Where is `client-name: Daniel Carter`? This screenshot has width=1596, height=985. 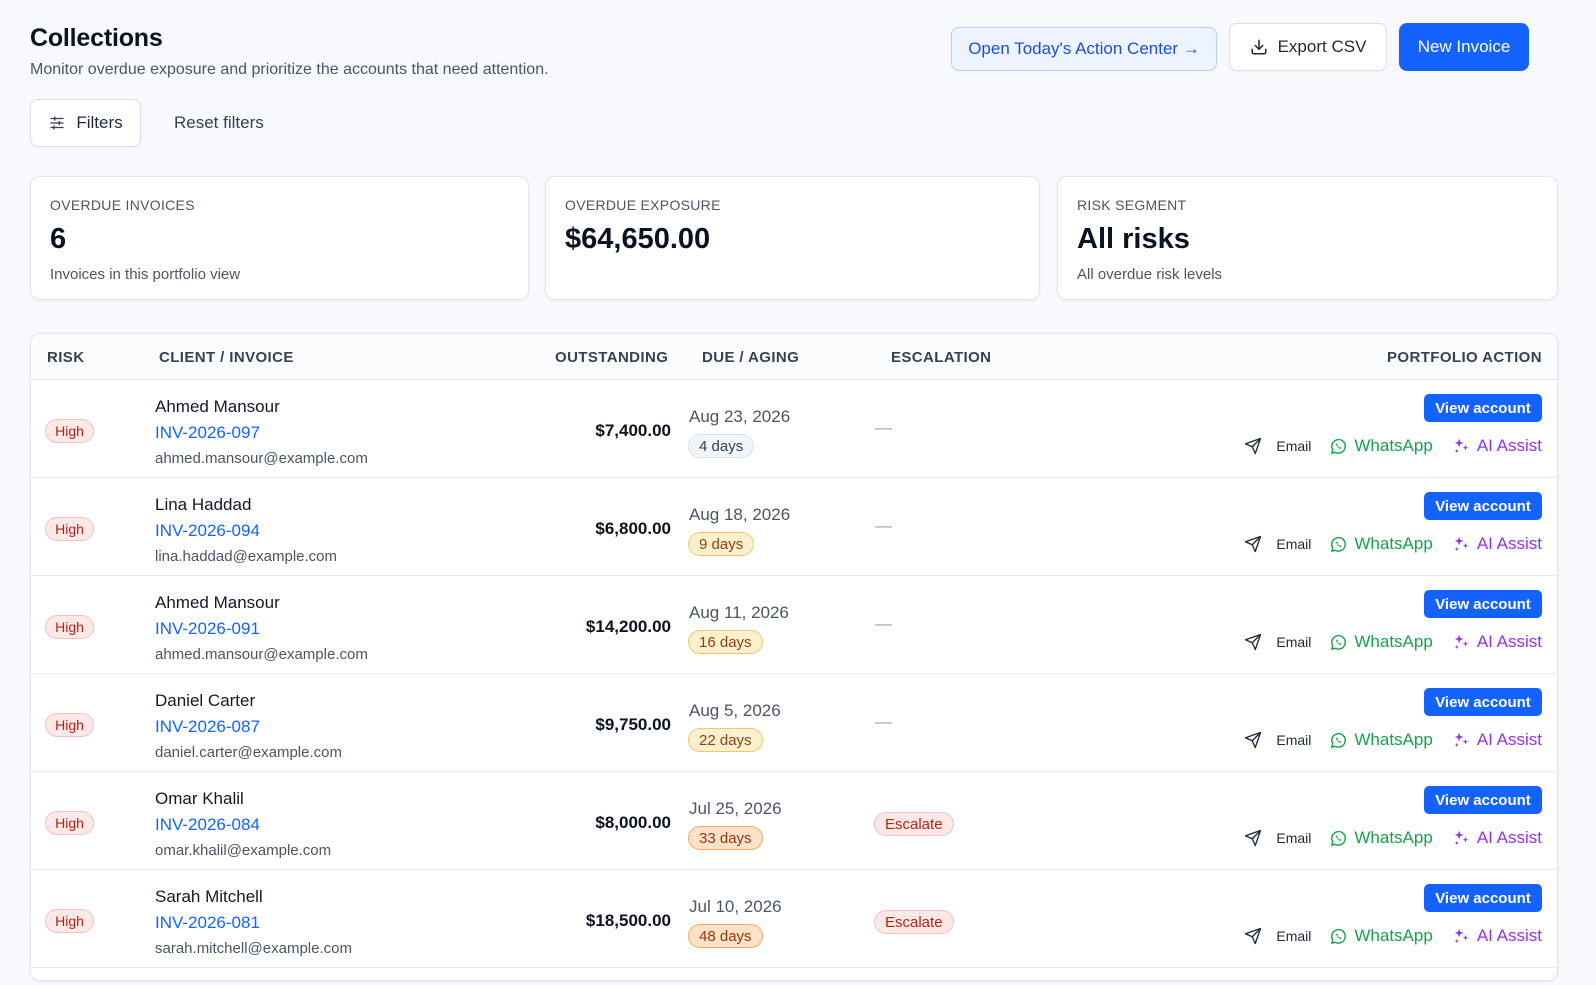
client-name: Daniel Carter is located at coordinates (205, 700).